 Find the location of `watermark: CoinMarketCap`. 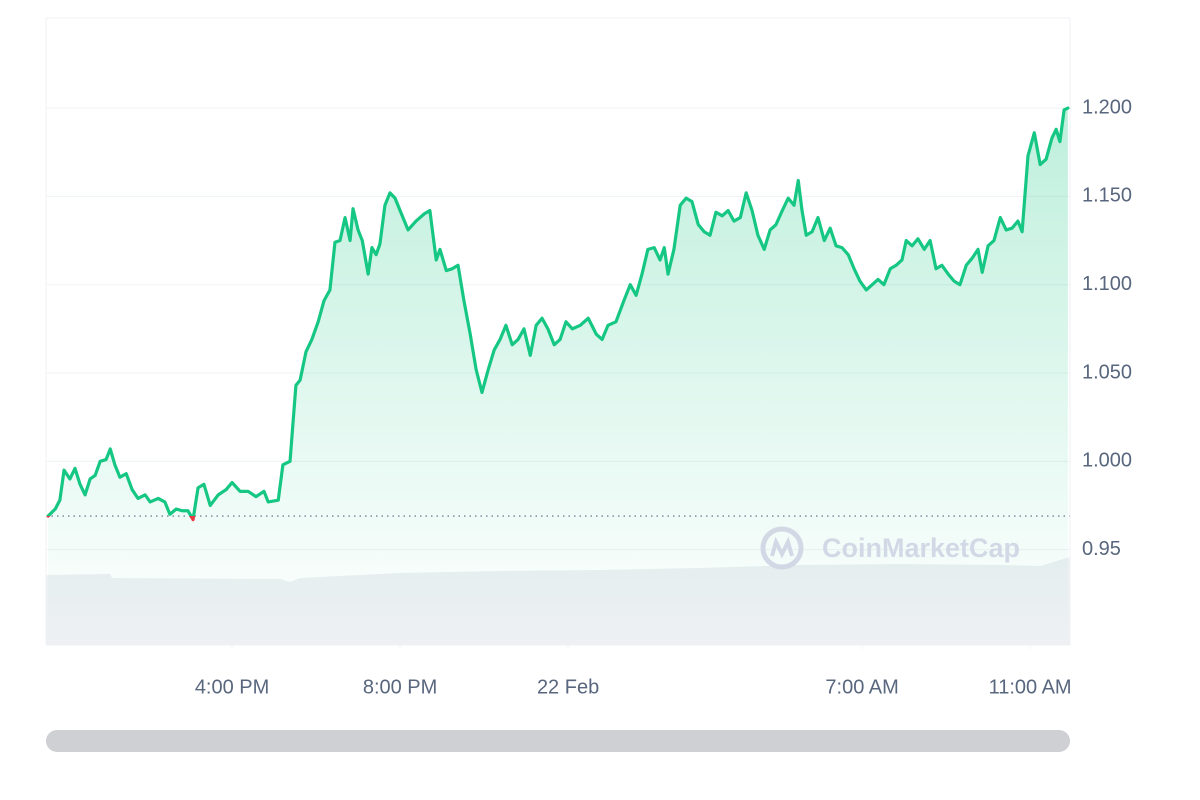

watermark: CoinMarketCap is located at coordinates (890, 548).